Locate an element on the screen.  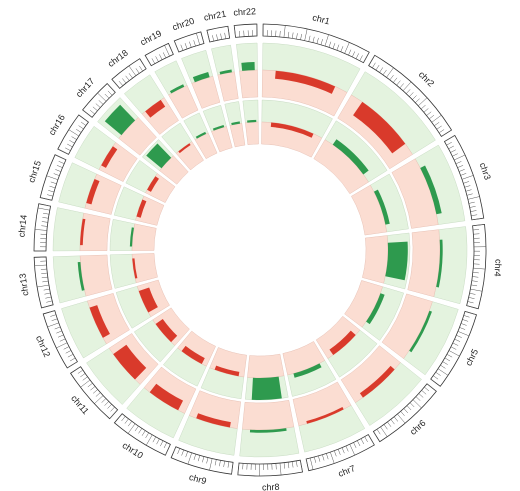
chromosome-label: chr17 is located at coordinates (85, 87).